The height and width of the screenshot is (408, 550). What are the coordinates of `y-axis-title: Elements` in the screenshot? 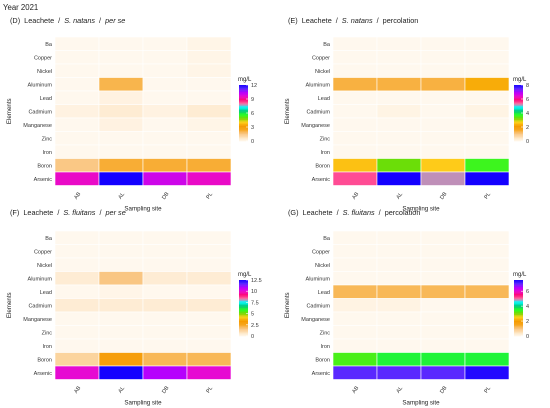 It's located at (287, 305).